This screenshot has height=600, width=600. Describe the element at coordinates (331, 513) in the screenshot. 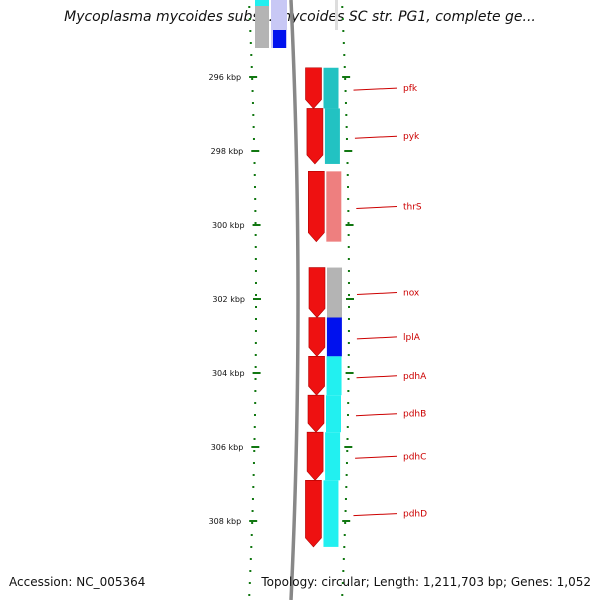

I see `category-bar-pdhD` at that location.